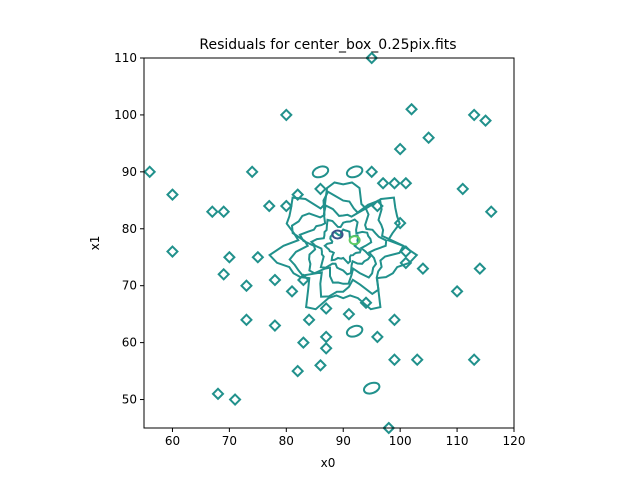 This screenshot has width=640, height=484. Describe the element at coordinates (337, 234) in the screenshot. I see `contour-low` at that location.